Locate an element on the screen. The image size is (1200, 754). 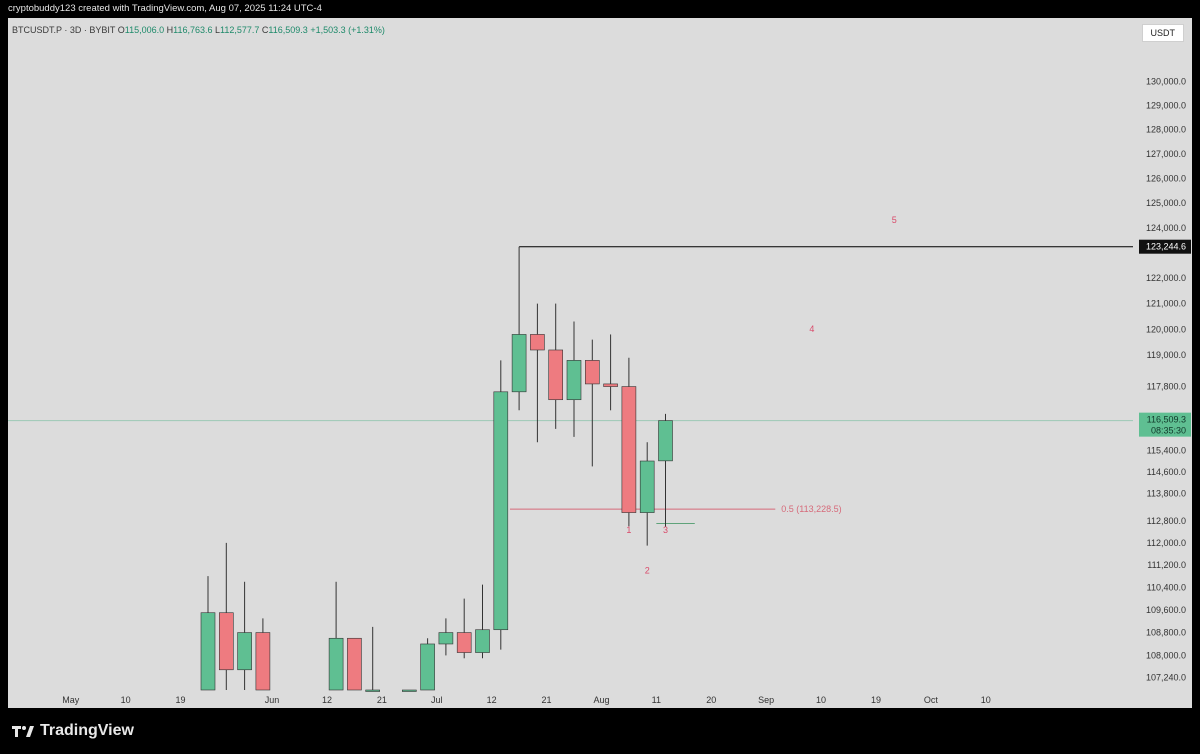
high-label: H is located at coordinates (170, 30).